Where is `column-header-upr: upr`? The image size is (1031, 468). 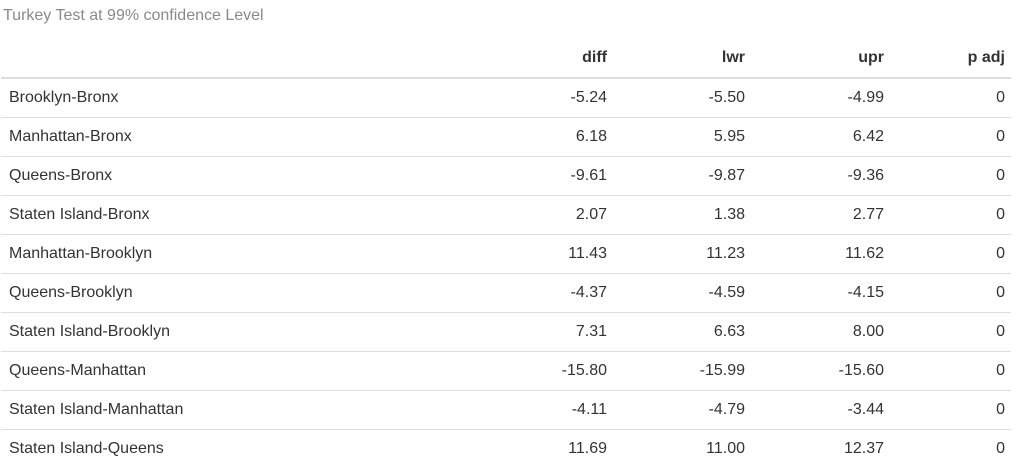
column-header-upr: upr is located at coordinates (820, 59).